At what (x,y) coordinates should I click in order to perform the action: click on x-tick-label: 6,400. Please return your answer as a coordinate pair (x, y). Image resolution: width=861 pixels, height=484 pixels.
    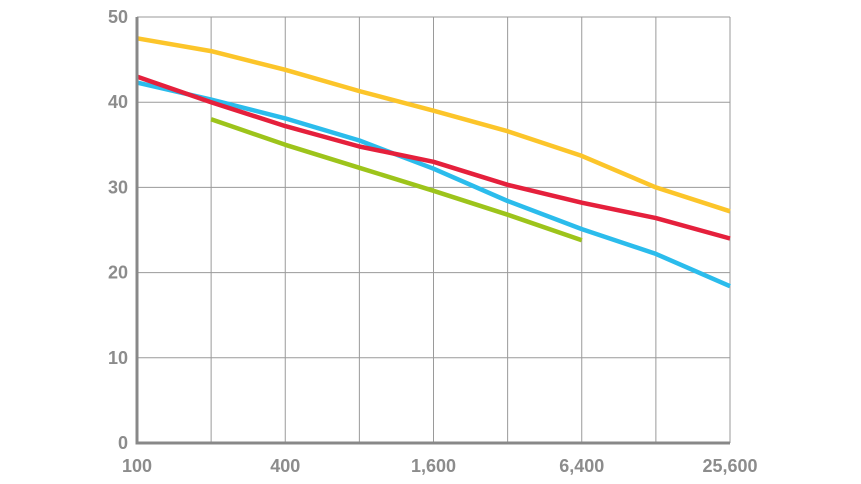
    Looking at the image, I should click on (581, 466).